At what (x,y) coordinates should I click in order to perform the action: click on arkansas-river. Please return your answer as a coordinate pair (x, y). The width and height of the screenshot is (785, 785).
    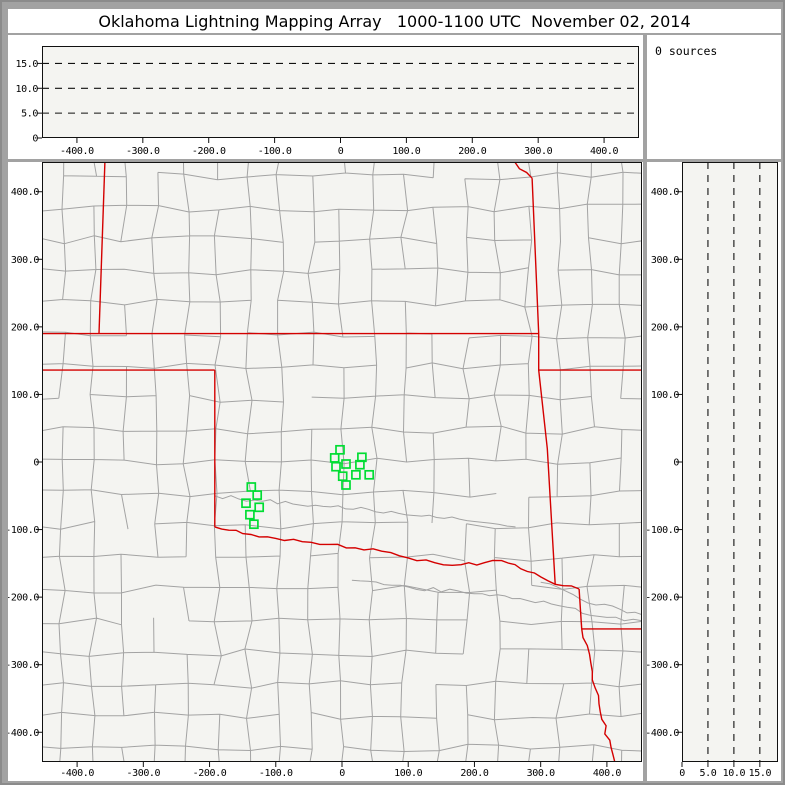
    Looking at the image, I should click on (591, 598).